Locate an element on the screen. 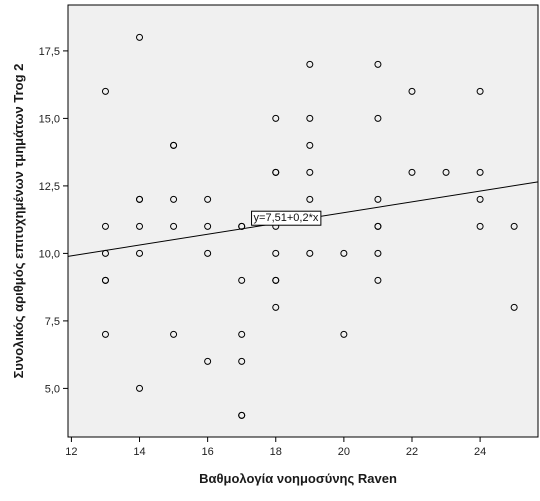 This screenshot has height=501, width=540. y-tick-label: 7,5 is located at coordinates (52, 322).